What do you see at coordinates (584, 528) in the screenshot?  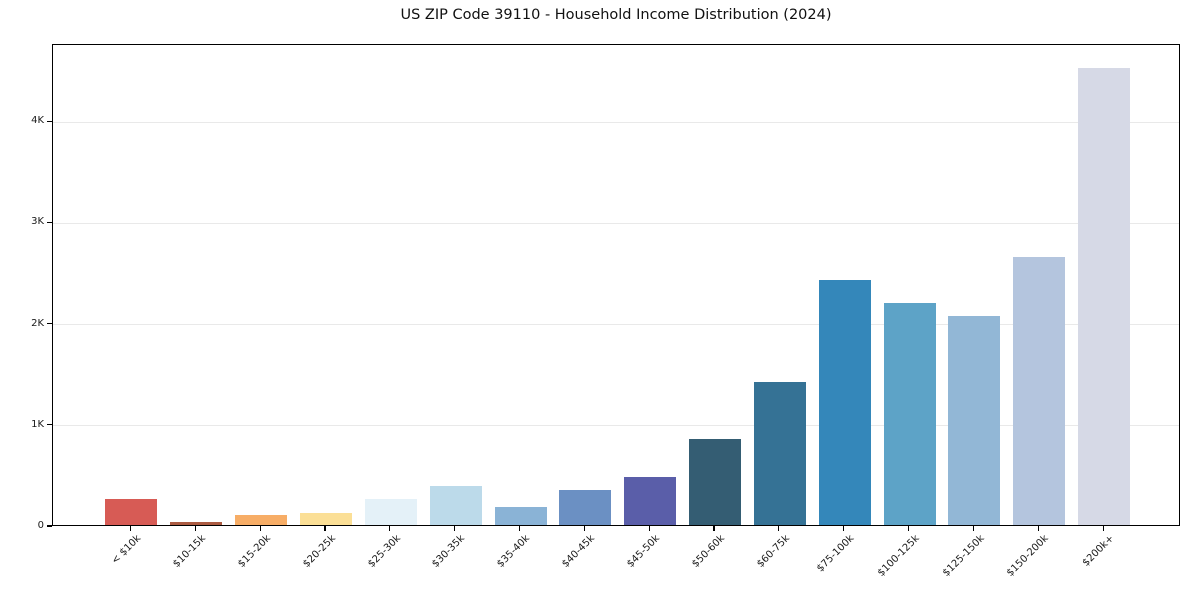 I see `x-tick-mark-$40-45k` at bounding box center [584, 528].